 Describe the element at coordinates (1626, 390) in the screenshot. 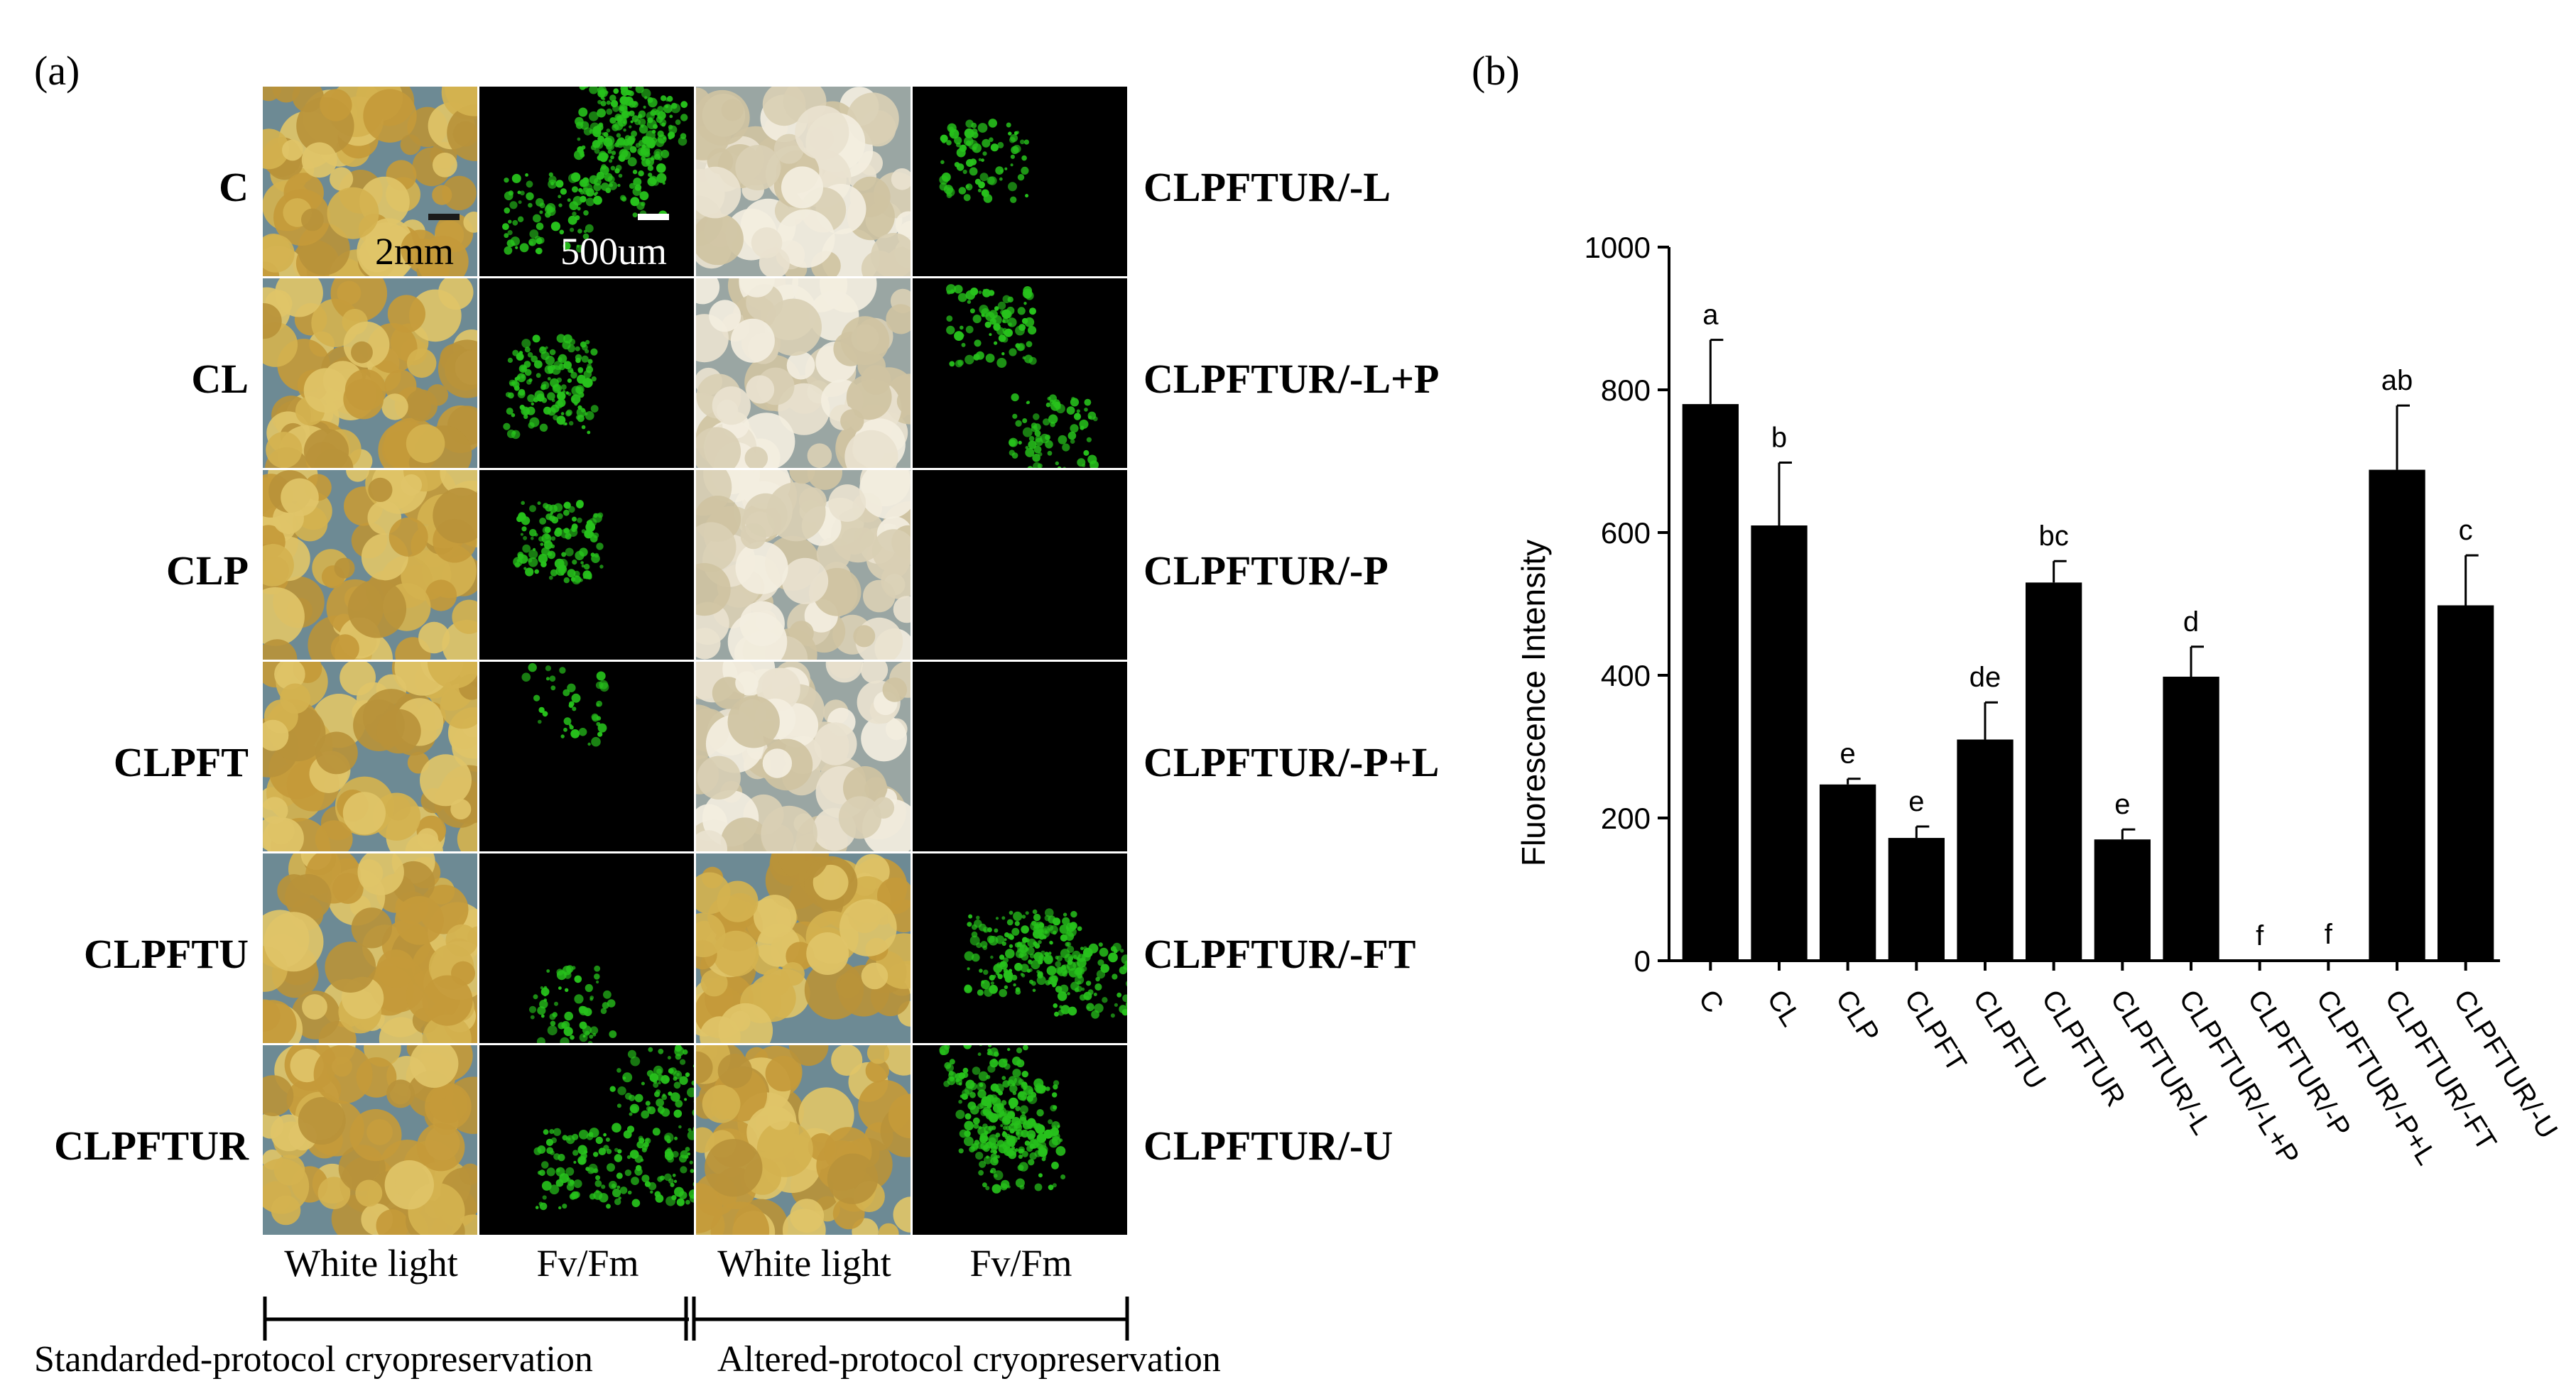

I see `y-tick-label: 800` at that location.